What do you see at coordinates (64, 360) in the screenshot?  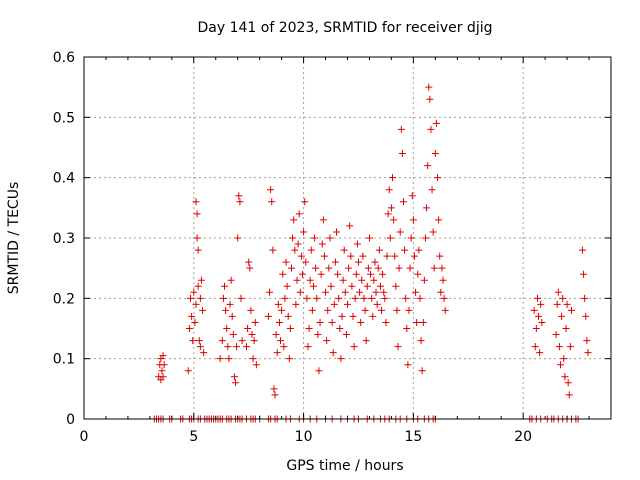 I see `y-tick-label: 0.1` at bounding box center [64, 360].